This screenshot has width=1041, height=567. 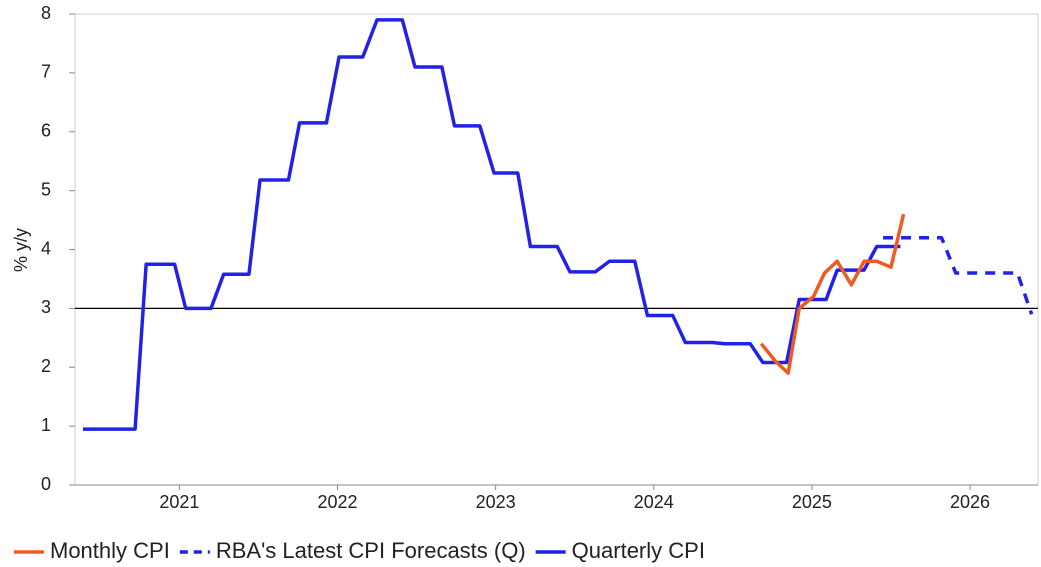 I want to click on y-tick-label: 3, so click(x=46, y=307).